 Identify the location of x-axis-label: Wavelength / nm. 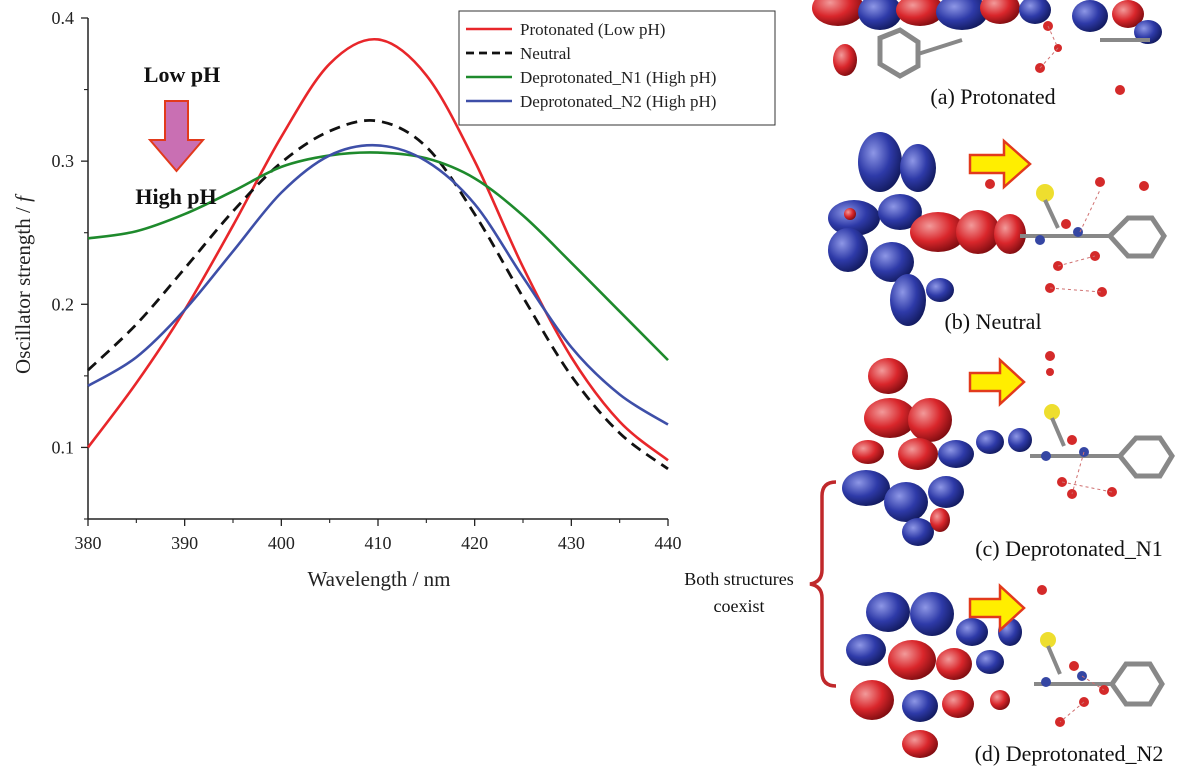
(379, 579).